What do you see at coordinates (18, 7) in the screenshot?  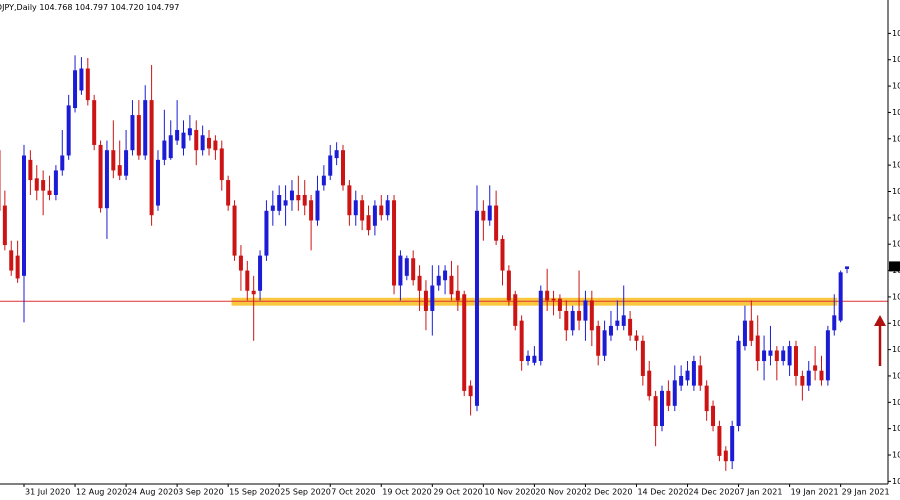 I see `symbol: USDJPY,Daily` at bounding box center [18, 7].